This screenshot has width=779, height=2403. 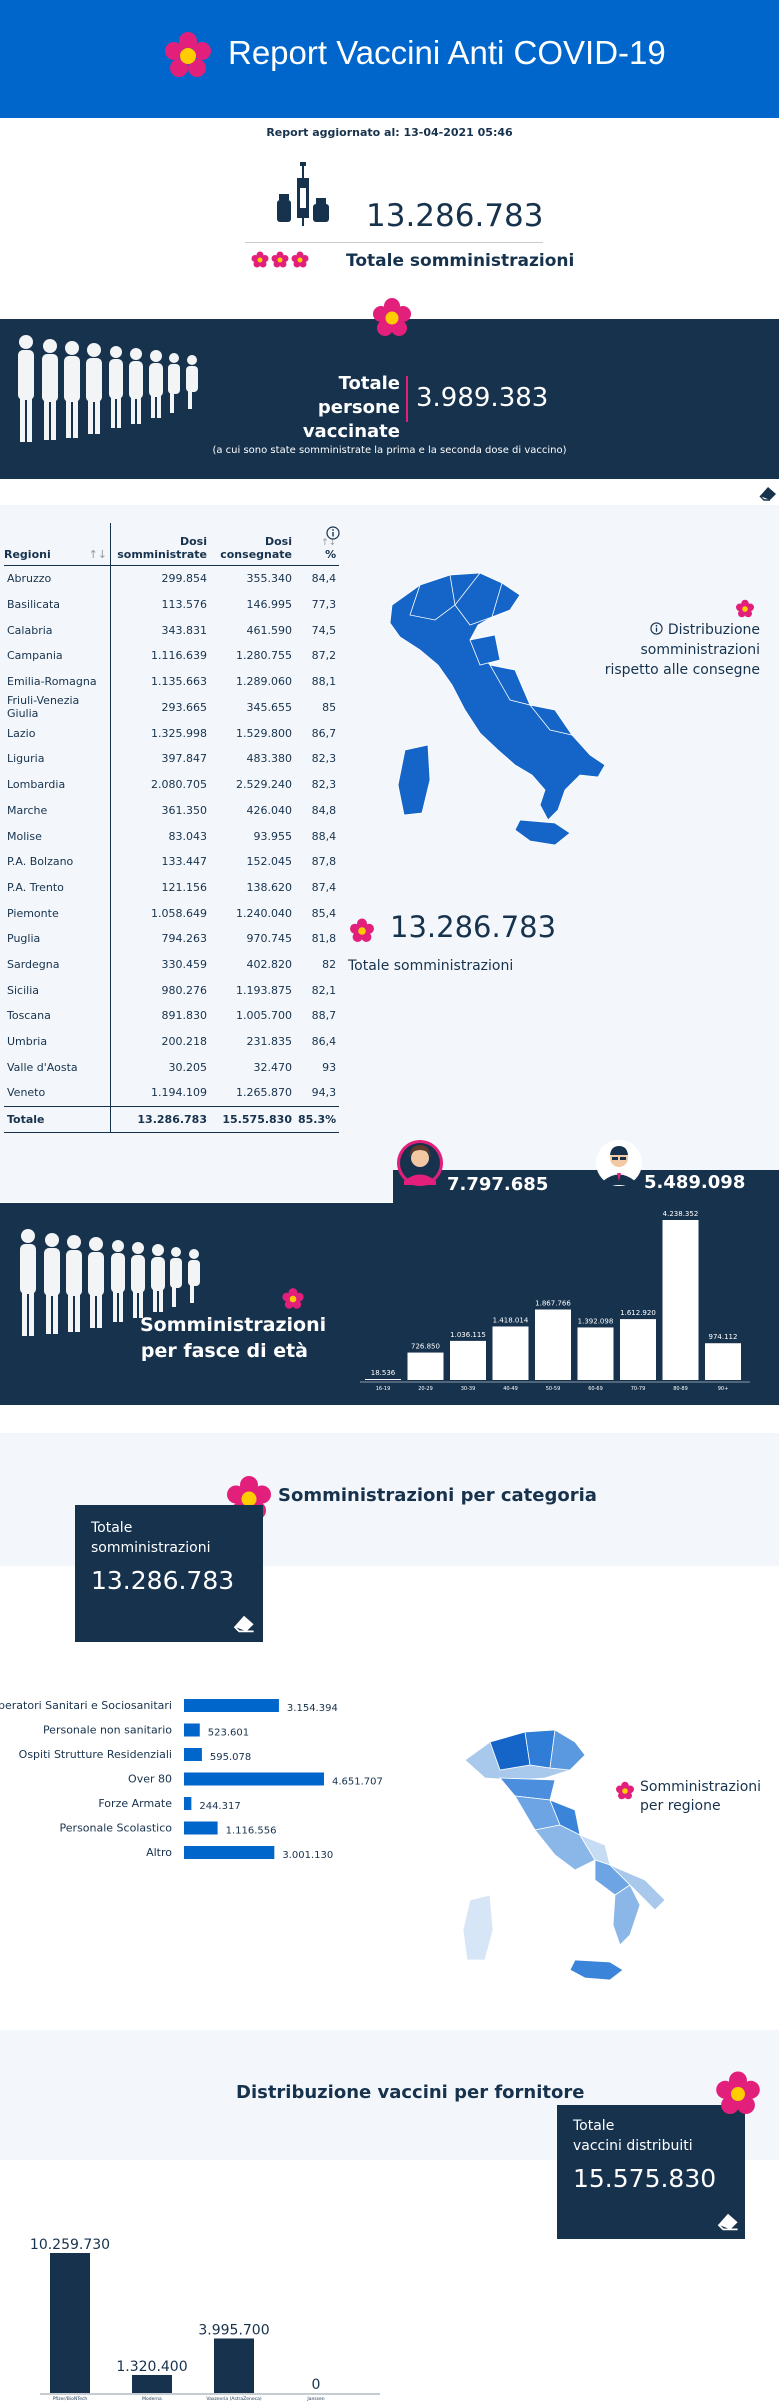 What do you see at coordinates (252, 544) in the screenshot?
I see `column-header-delivered: Dosi consegnate` at bounding box center [252, 544].